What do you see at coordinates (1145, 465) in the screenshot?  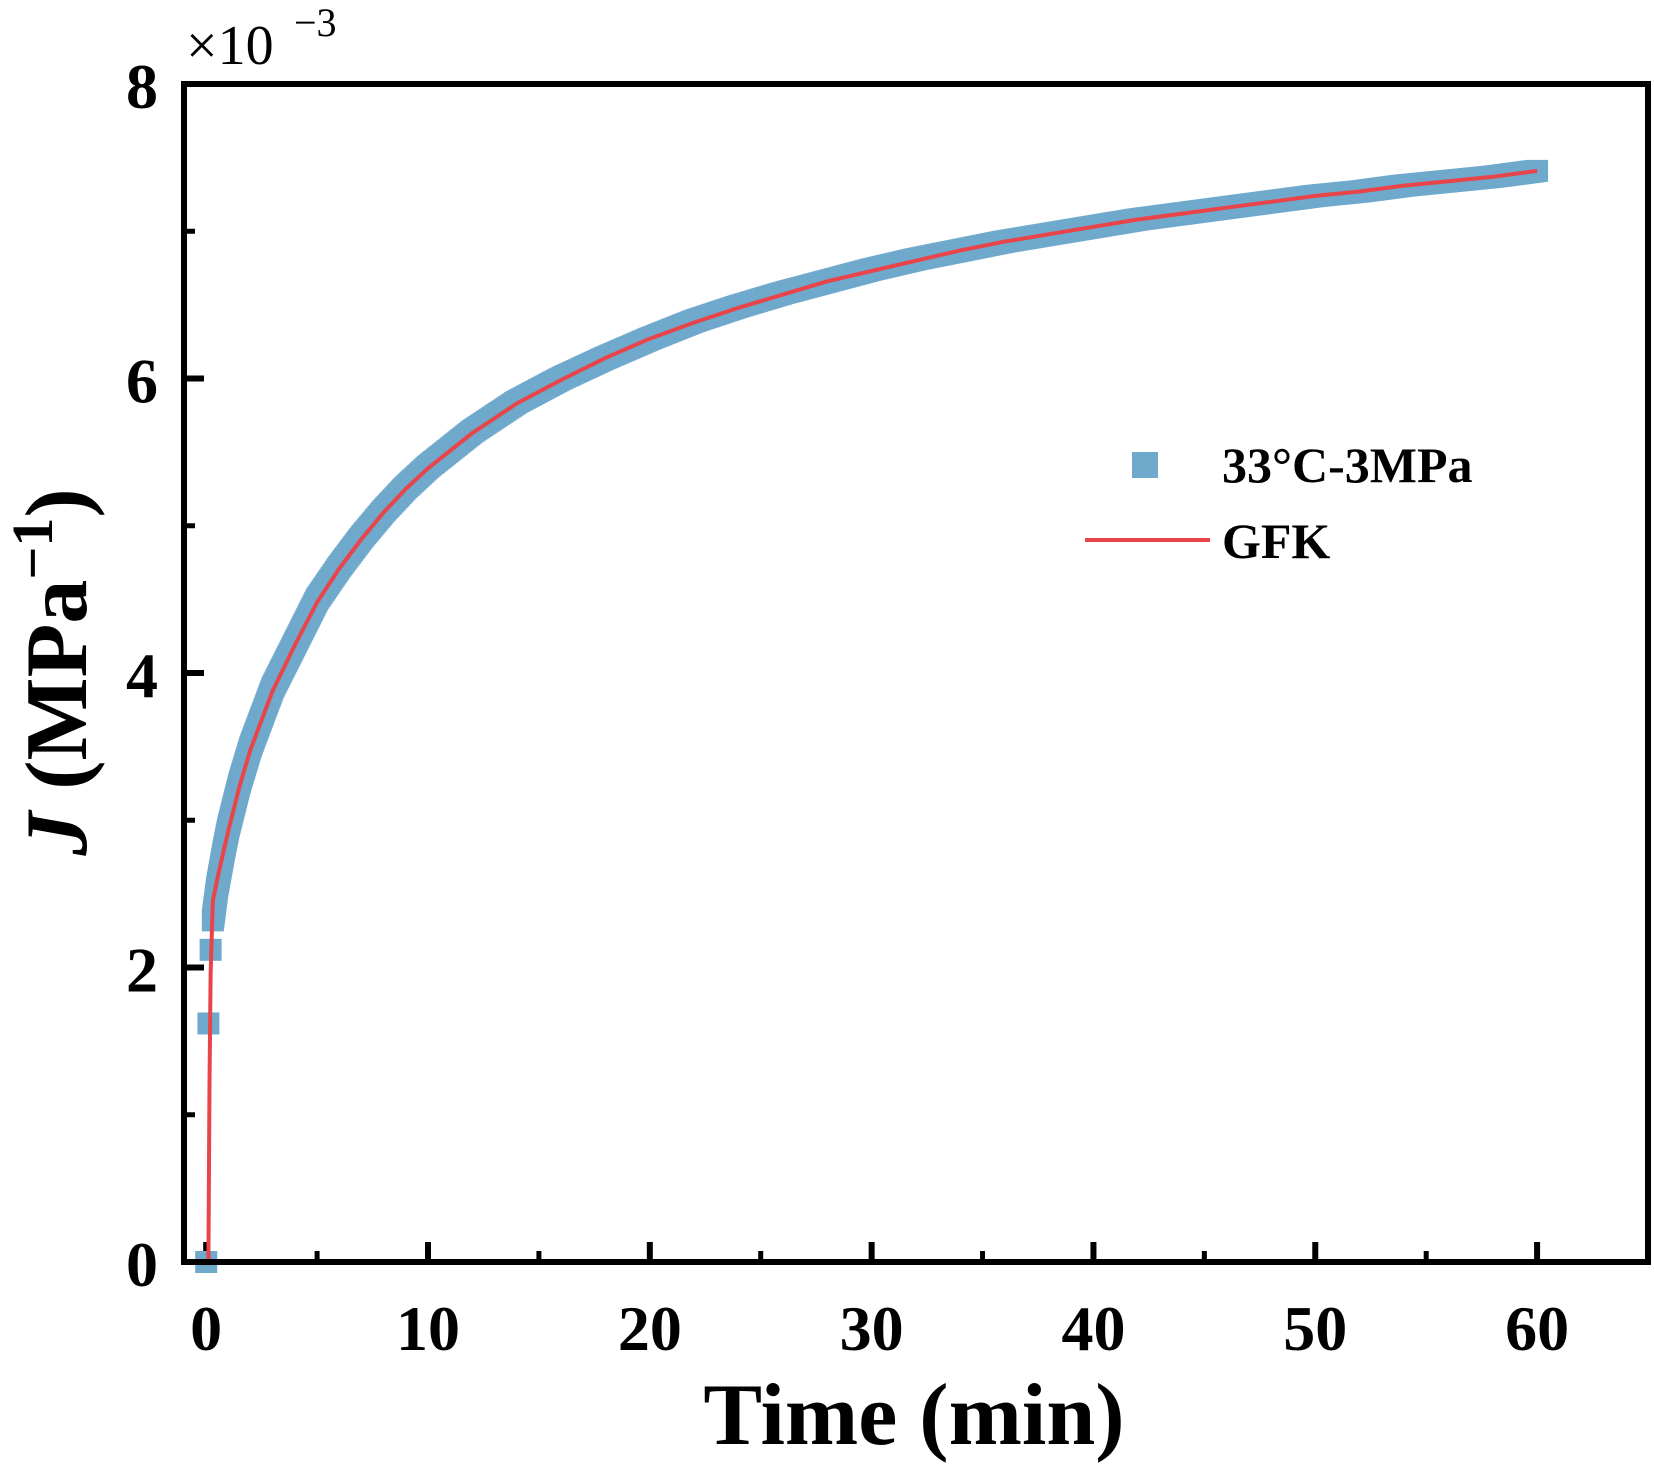 I see `legend-marker-data` at bounding box center [1145, 465].